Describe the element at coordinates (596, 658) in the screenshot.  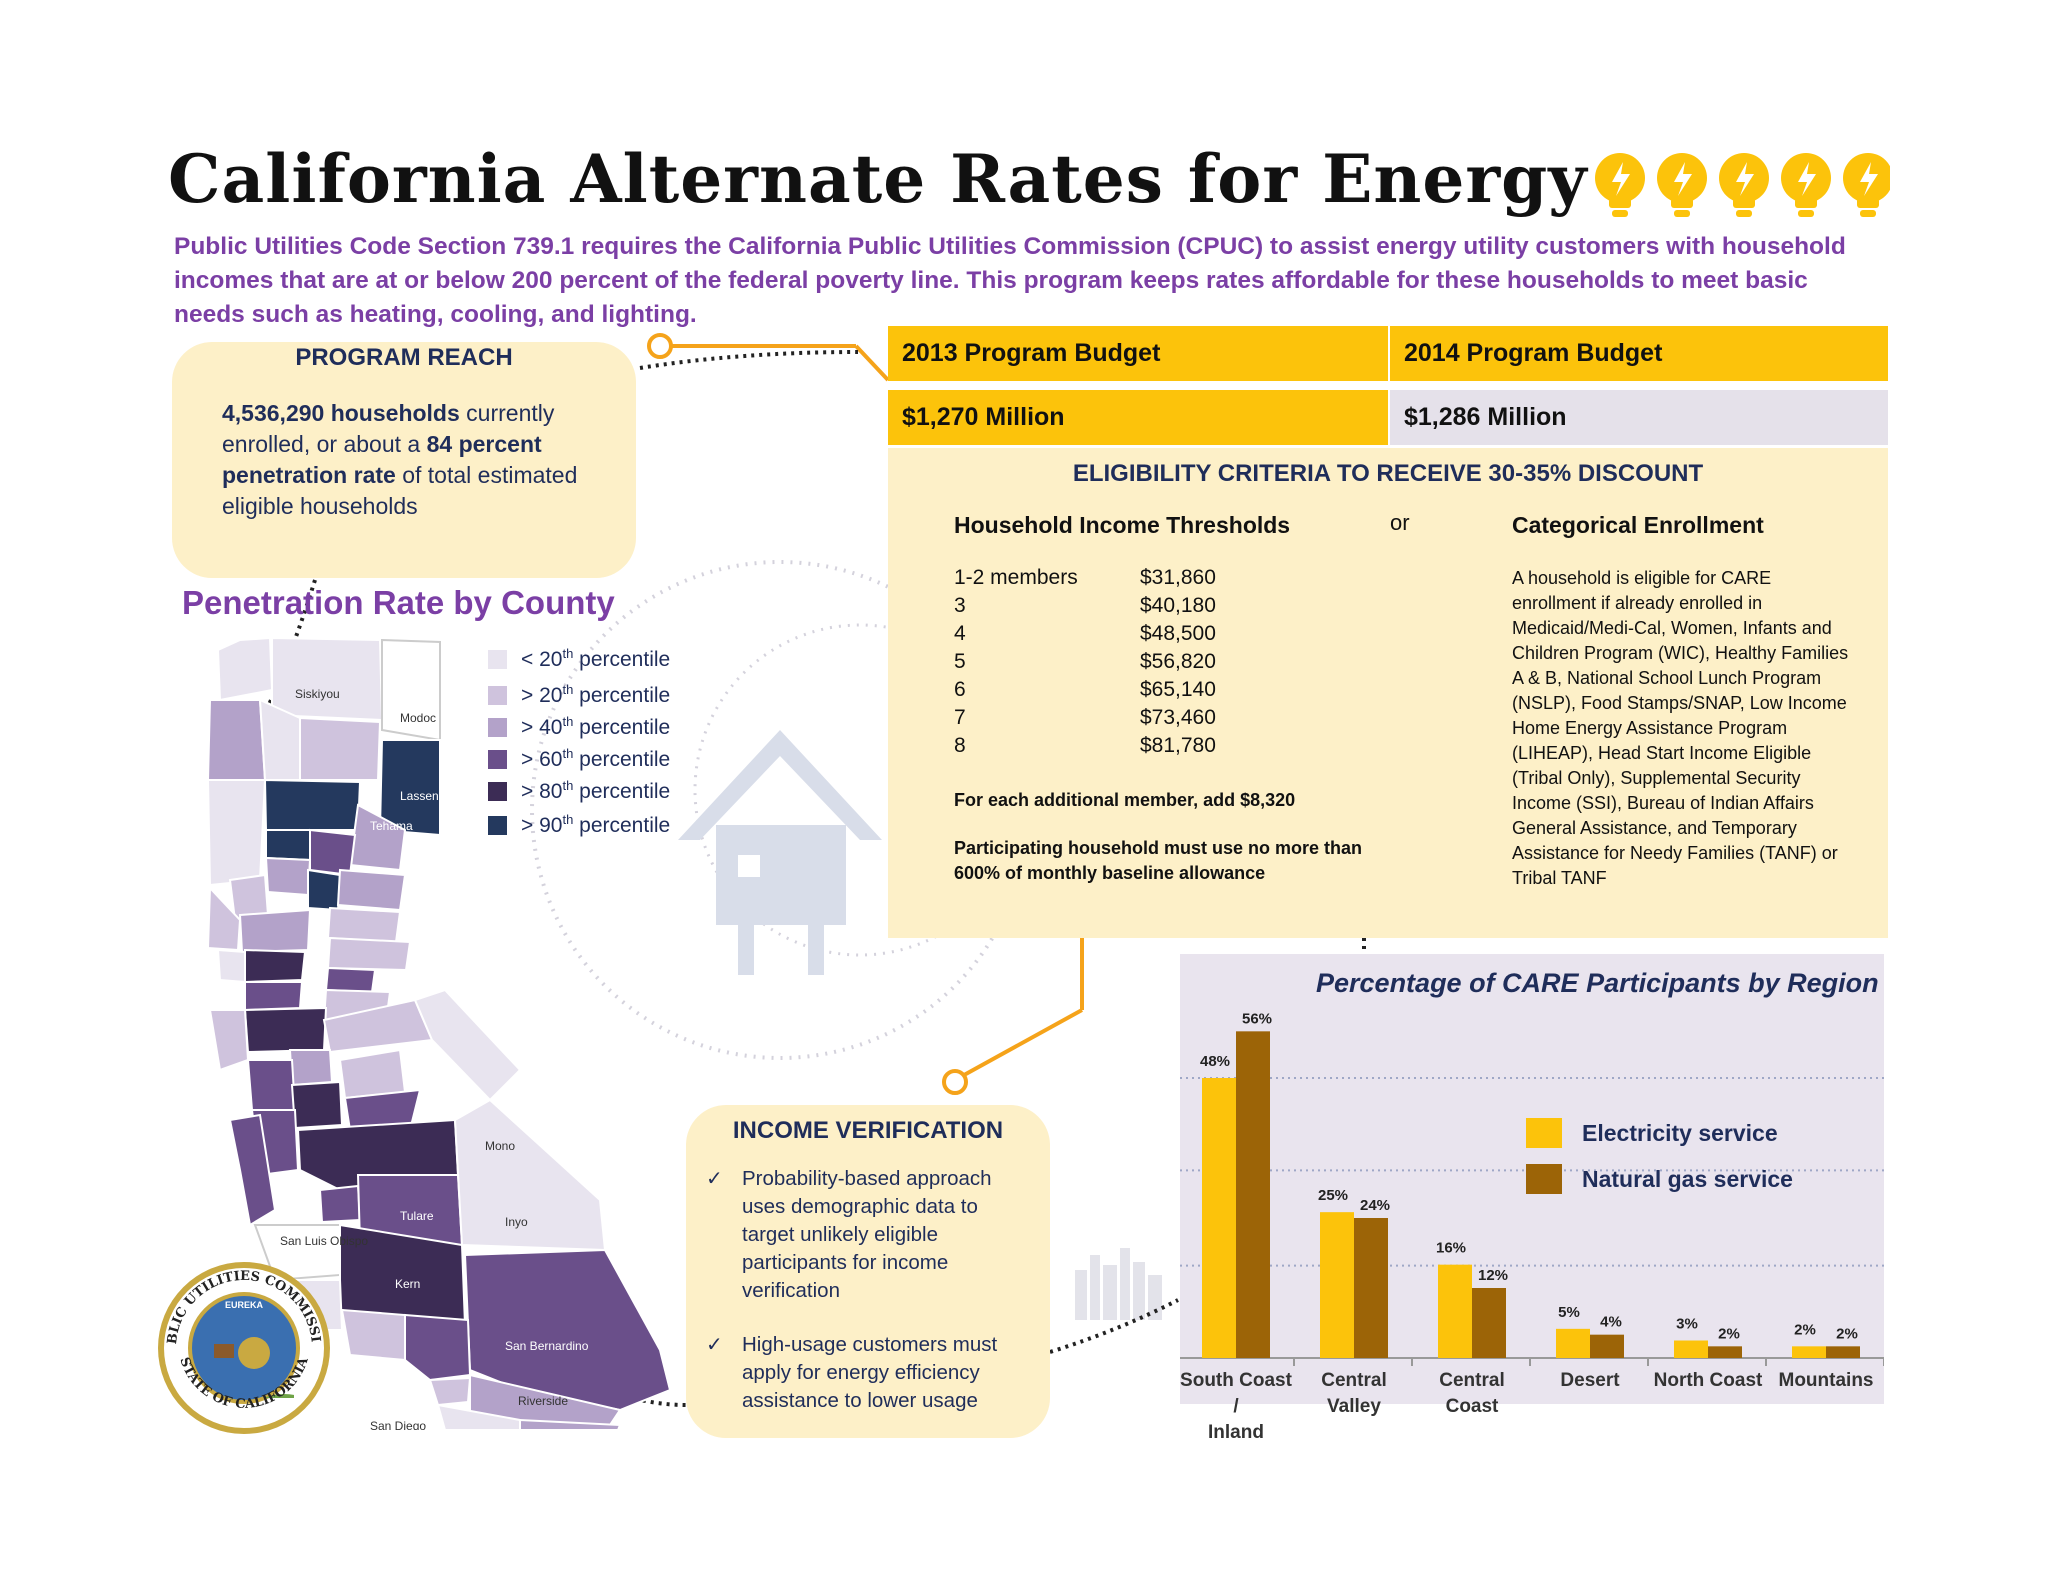
I see `legend-label: < 20th percentile` at that location.